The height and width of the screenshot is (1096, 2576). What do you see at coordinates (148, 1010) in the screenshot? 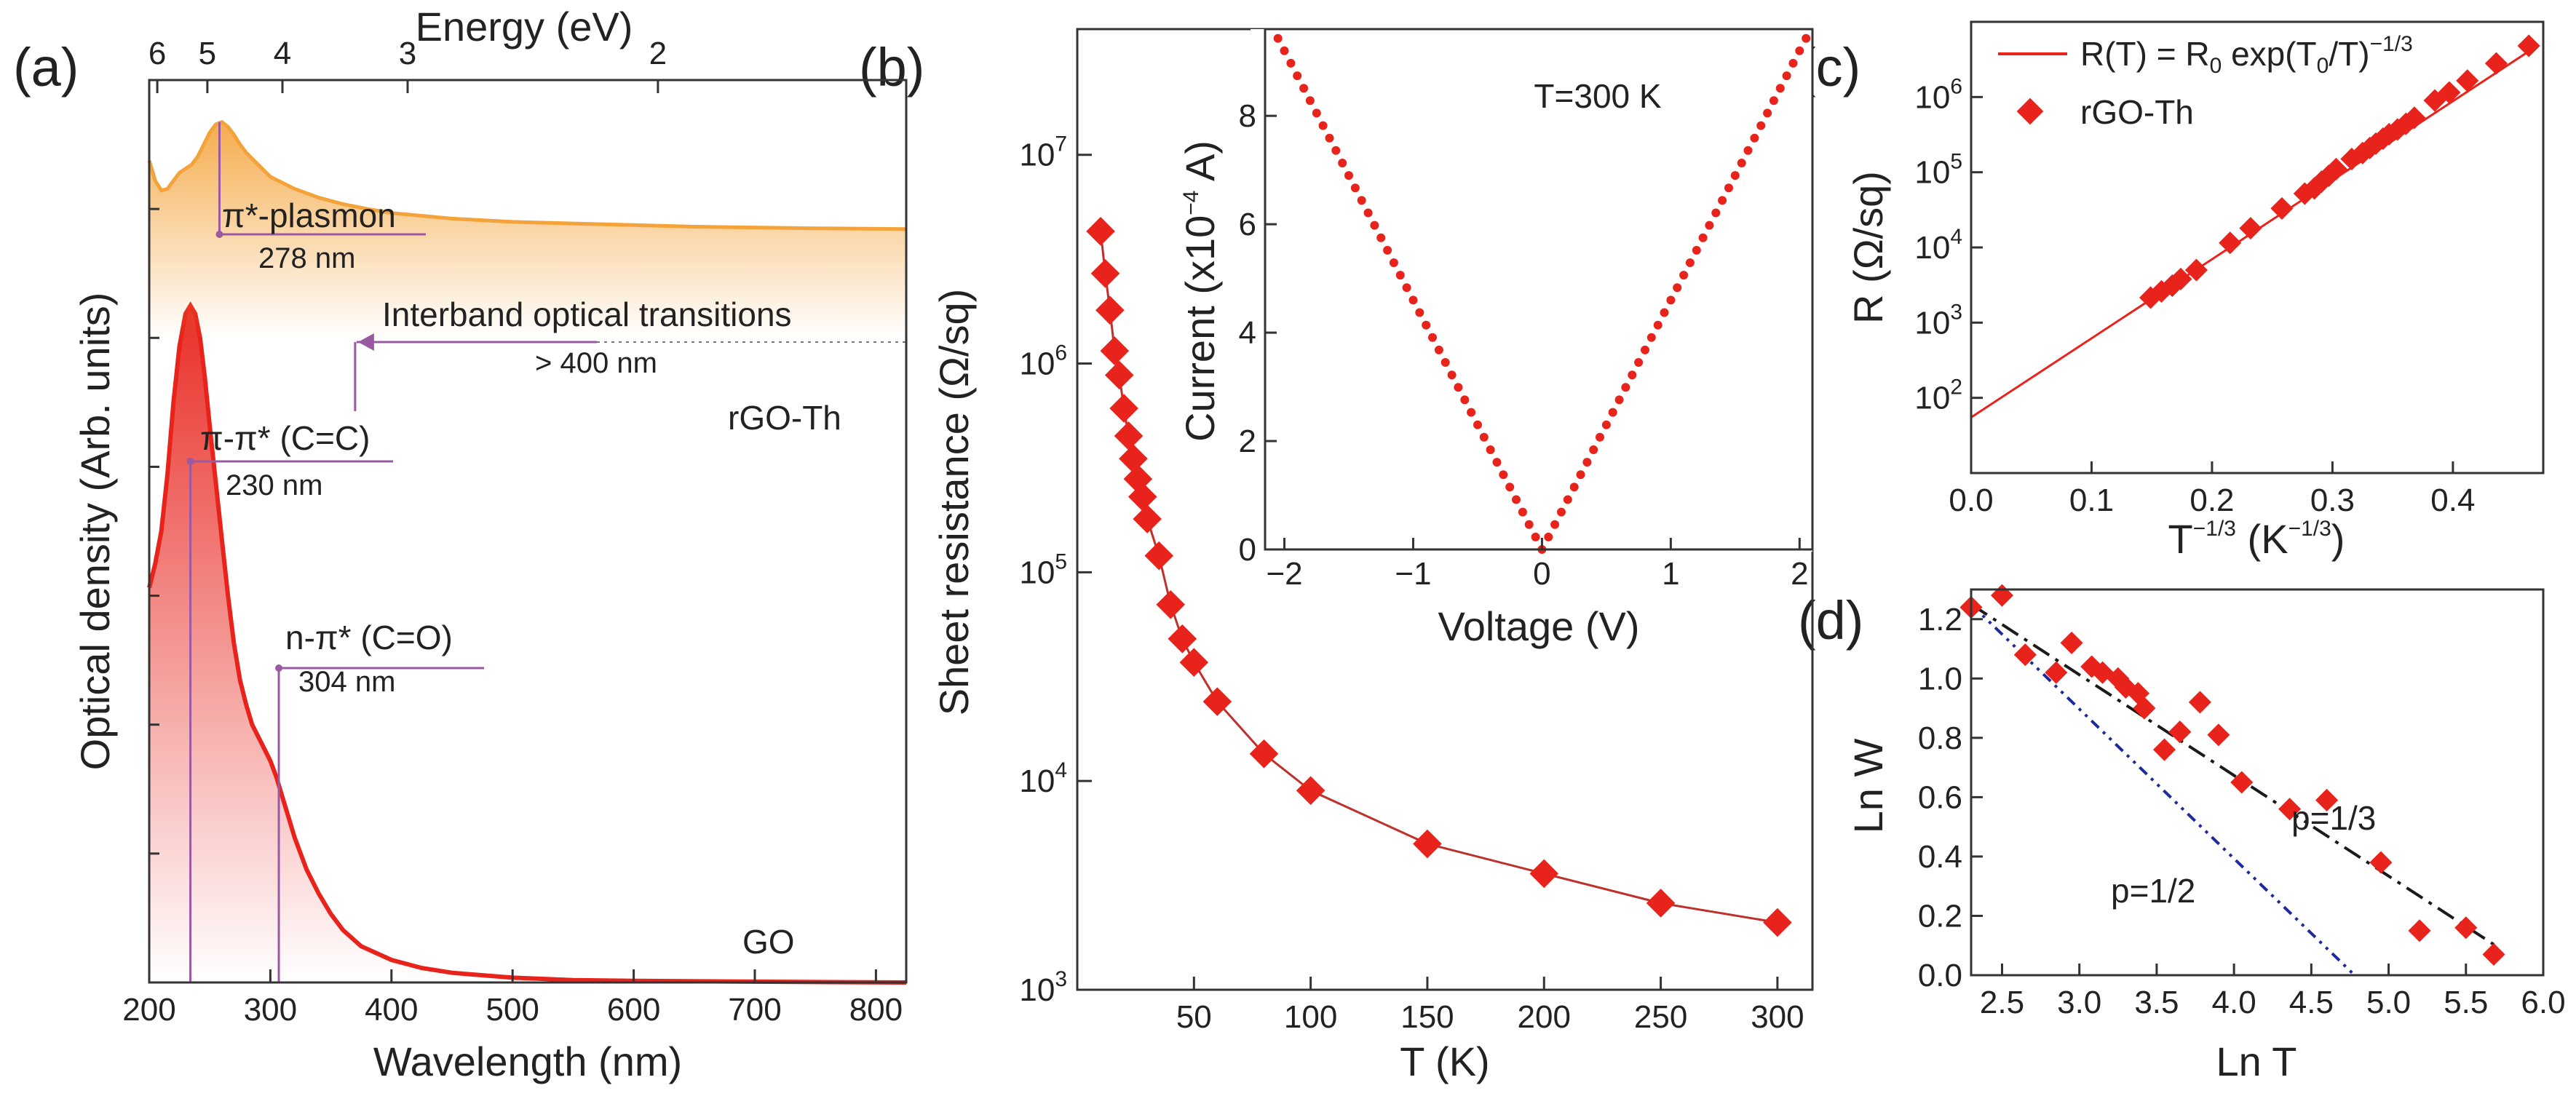
I see `x-tick-label: 200` at bounding box center [148, 1010].